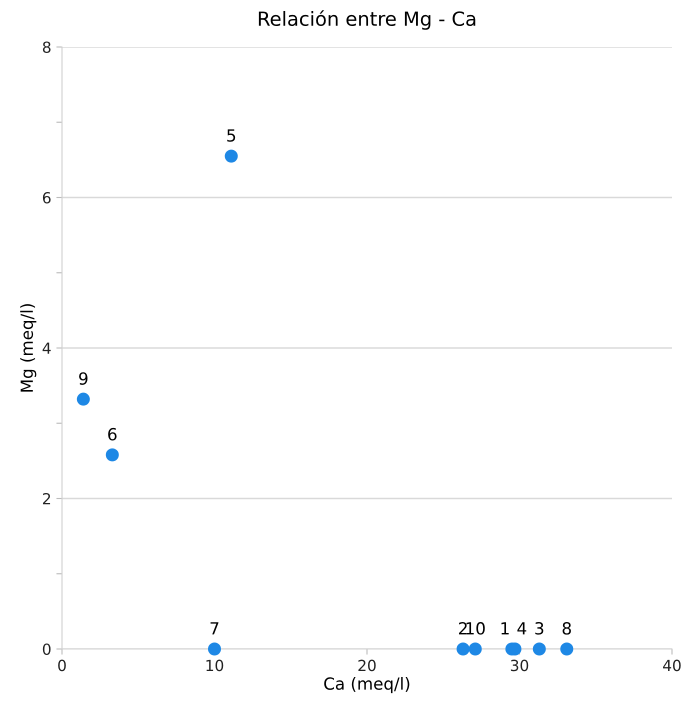 This screenshot has height=713, width=686. Describe the element at coordinates (475, 628) in the screenshot. I see `annotation: 10` at that location.